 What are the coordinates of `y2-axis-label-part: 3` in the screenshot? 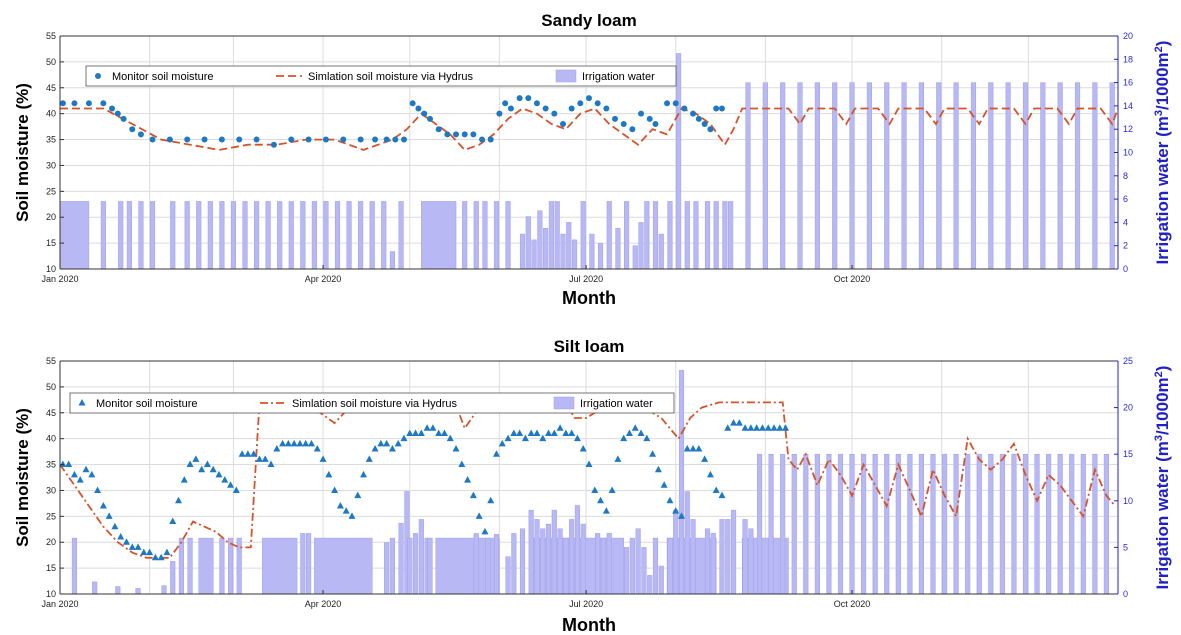 It's located at (1159, 438).